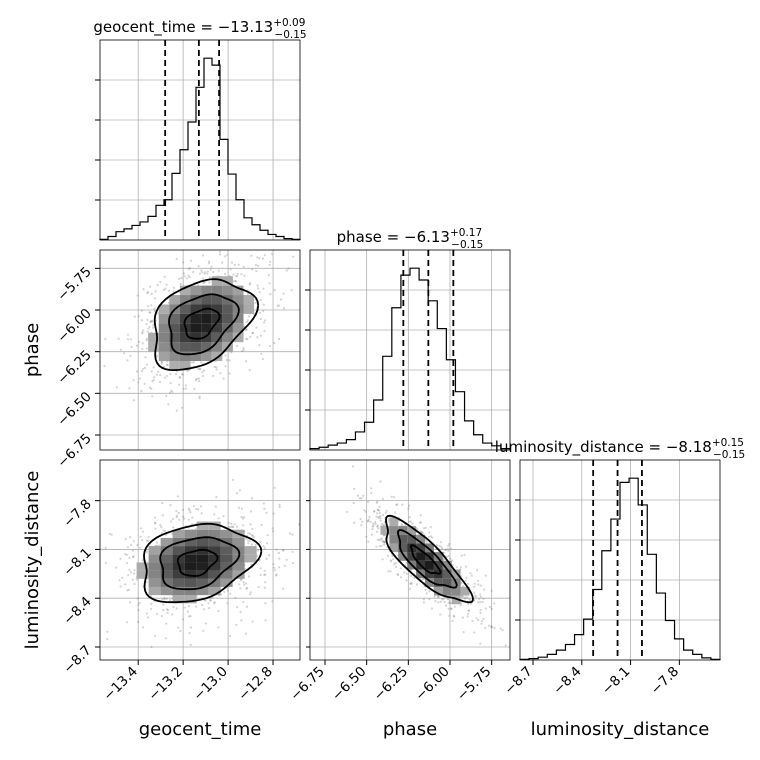  I want to click on x-tick-label: −8.4, so click(567, 681).